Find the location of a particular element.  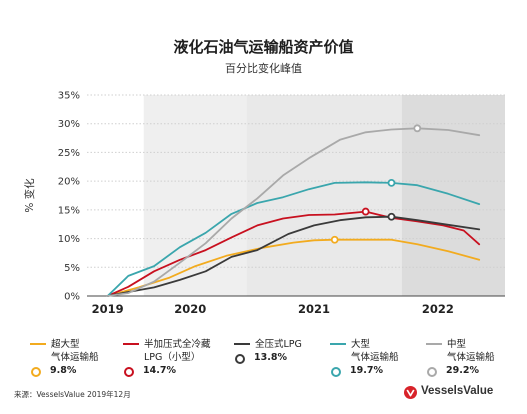

y-tick-label: 20% is located at coordinates (69, 182).